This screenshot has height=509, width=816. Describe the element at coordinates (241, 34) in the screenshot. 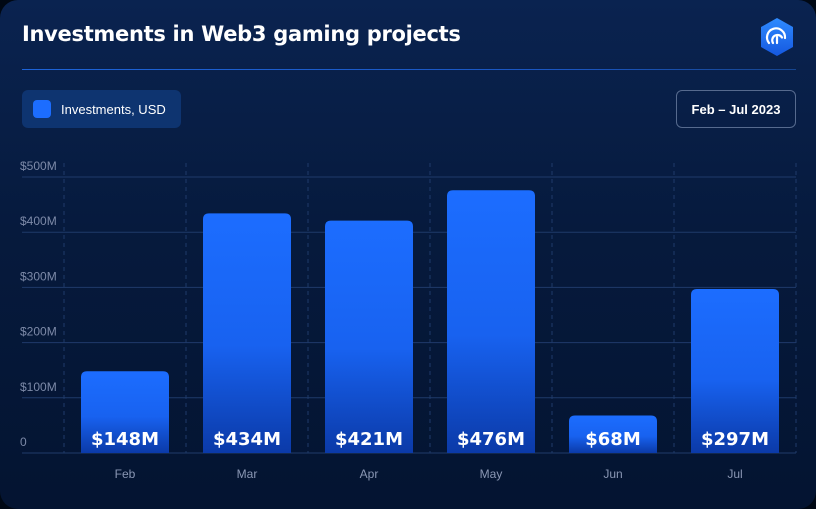

I see `chart-title: Investments in Web3 gaming projects` at that location.